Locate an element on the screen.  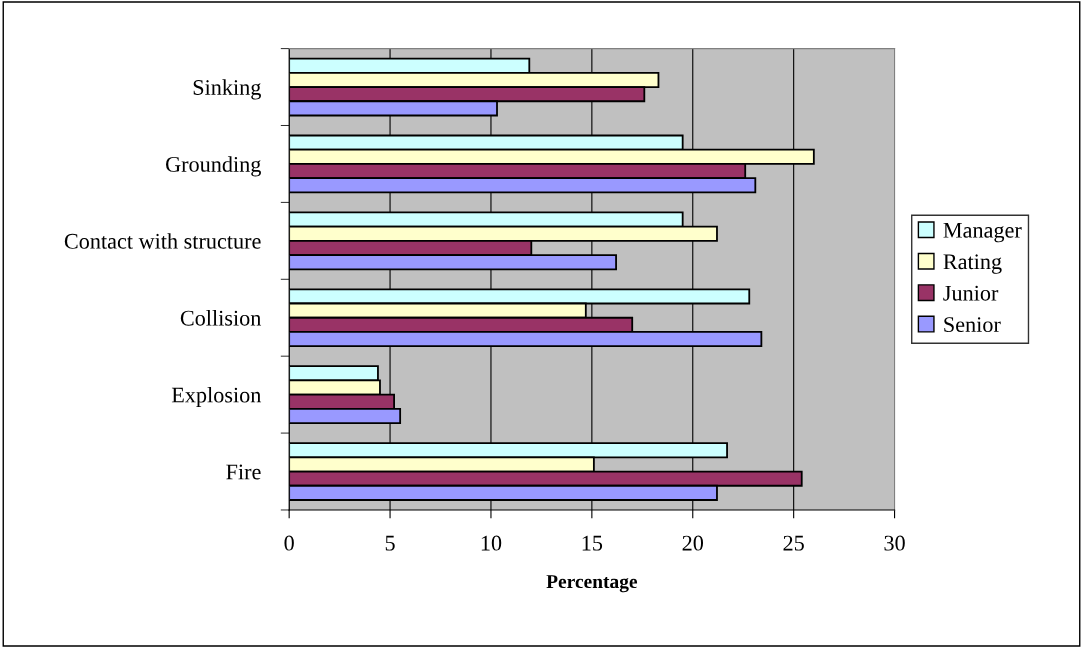
x-axis-title: Percentage is located at coordinates (592, 584).